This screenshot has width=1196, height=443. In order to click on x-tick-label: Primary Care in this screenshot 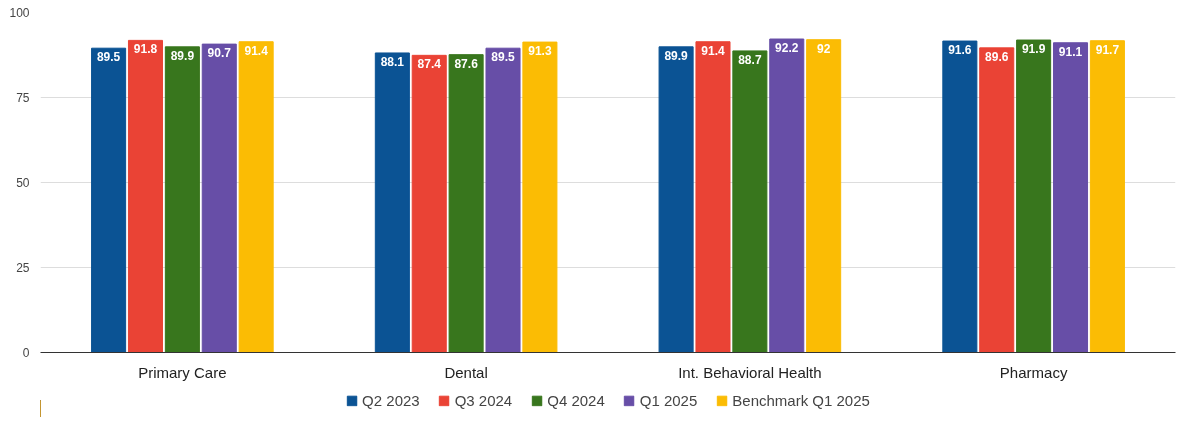, I will do `click(182, 372)`.